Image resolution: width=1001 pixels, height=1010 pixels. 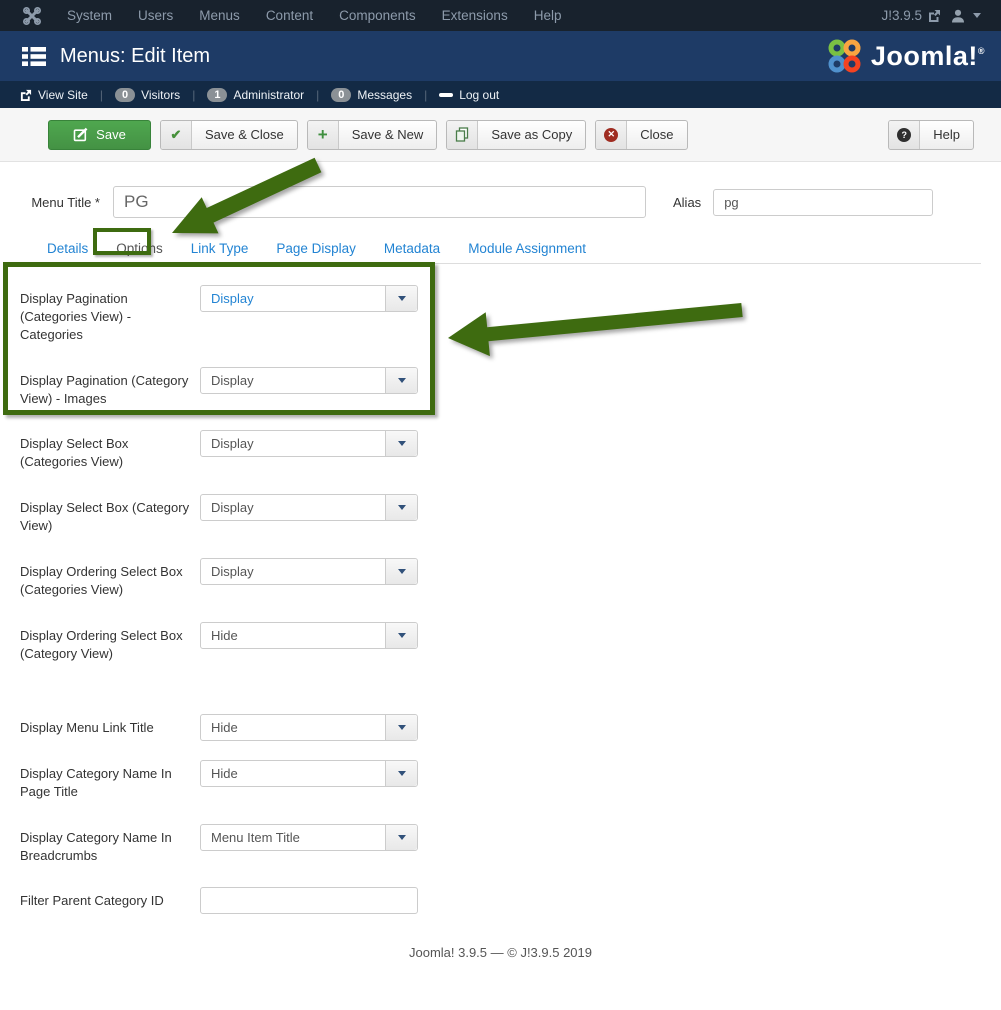 What do you see at coordinates (901, 15) in the screenshot?
I see `site-name: J!3.9.5` at bounding box center [901, 15].